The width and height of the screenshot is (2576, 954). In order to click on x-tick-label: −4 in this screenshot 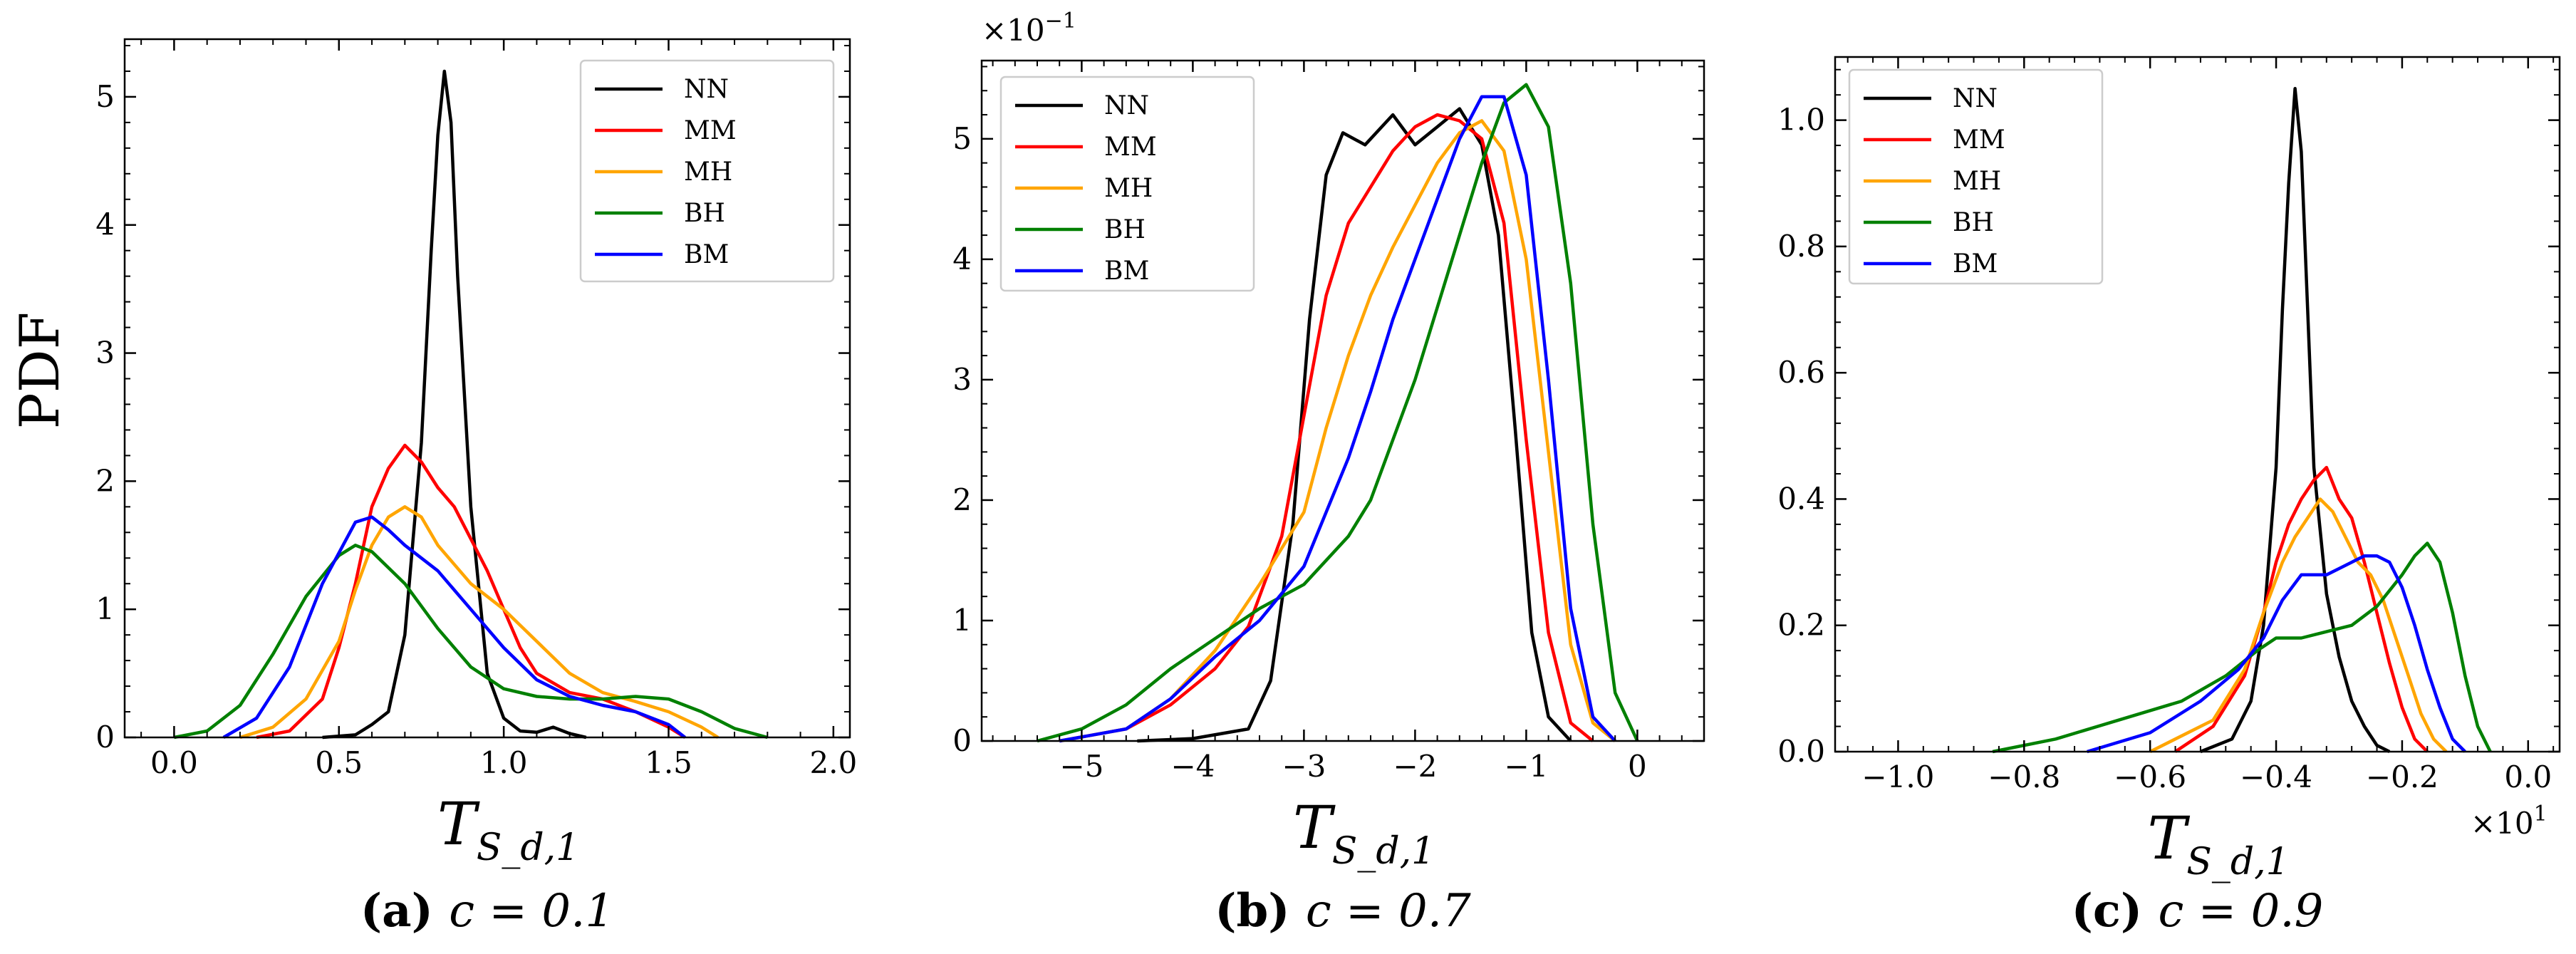, I will do `click(1192, 766)`.